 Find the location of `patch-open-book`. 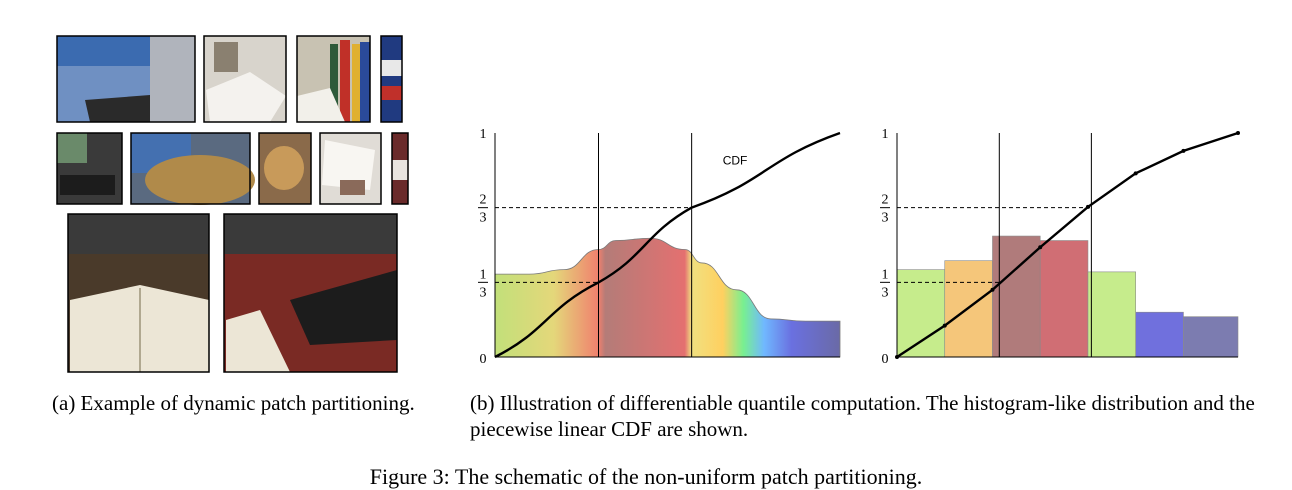

patch-open-book is located at coordinates (138, 293).